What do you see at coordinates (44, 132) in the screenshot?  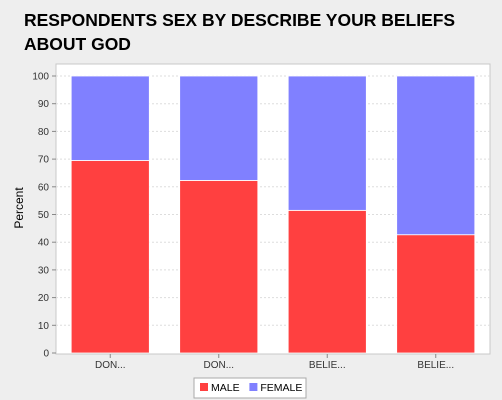 I see `y-tick-label: 80` at bounding box center [44, 132].